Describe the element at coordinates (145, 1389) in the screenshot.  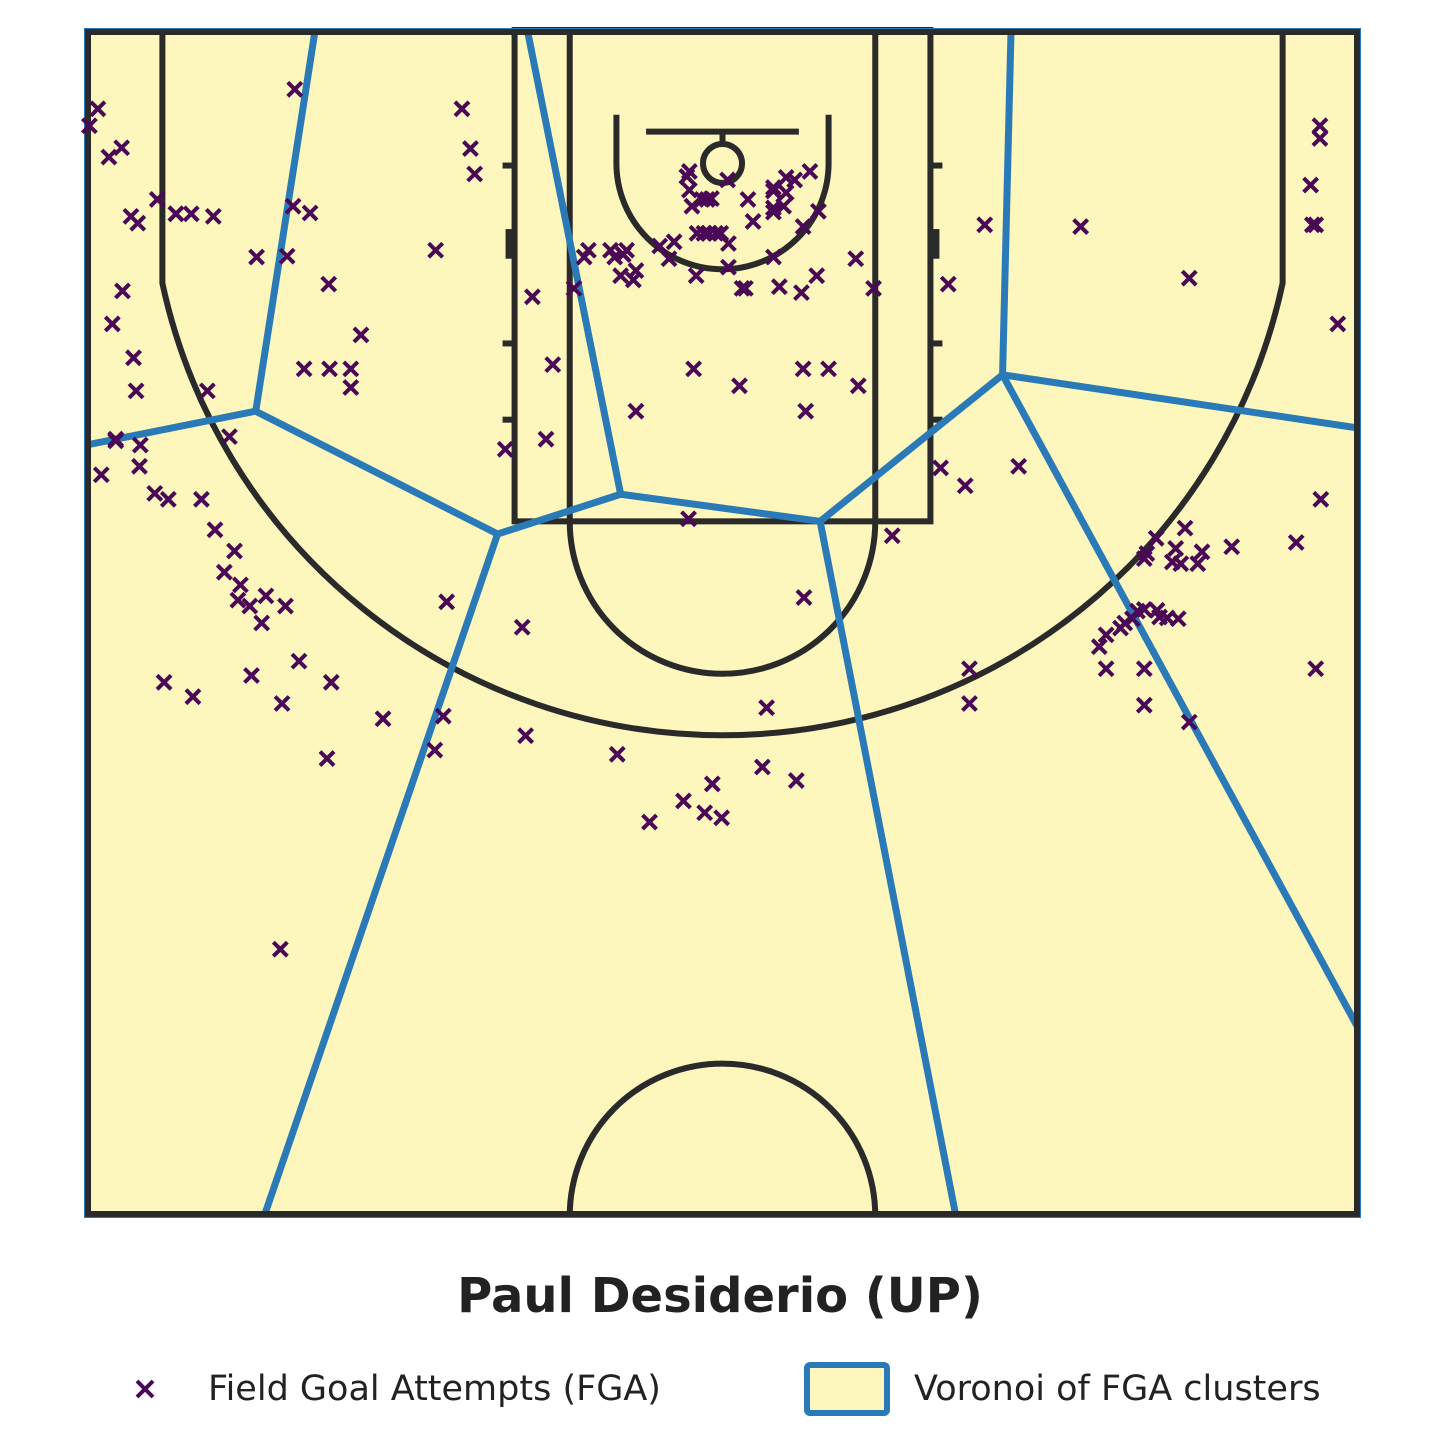
I see `legend-x-marker-icon` at that location.